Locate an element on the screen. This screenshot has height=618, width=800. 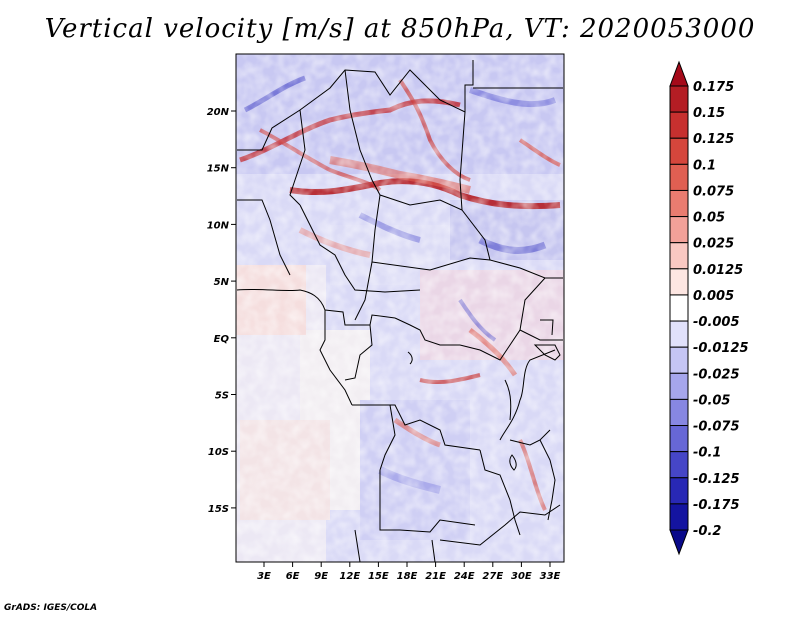
lat-tick-label: 10N is located at coordinates (218, 225).